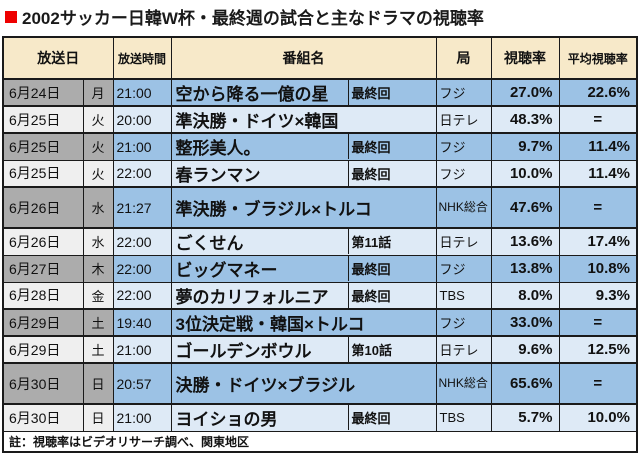 Image resolution: width=640 pixels, height=466 pixels. What do you see at coordinates (598, 417) in the screenshot?
I see `cell-average-rating: 10.0%` at bounding box center [598, 417].